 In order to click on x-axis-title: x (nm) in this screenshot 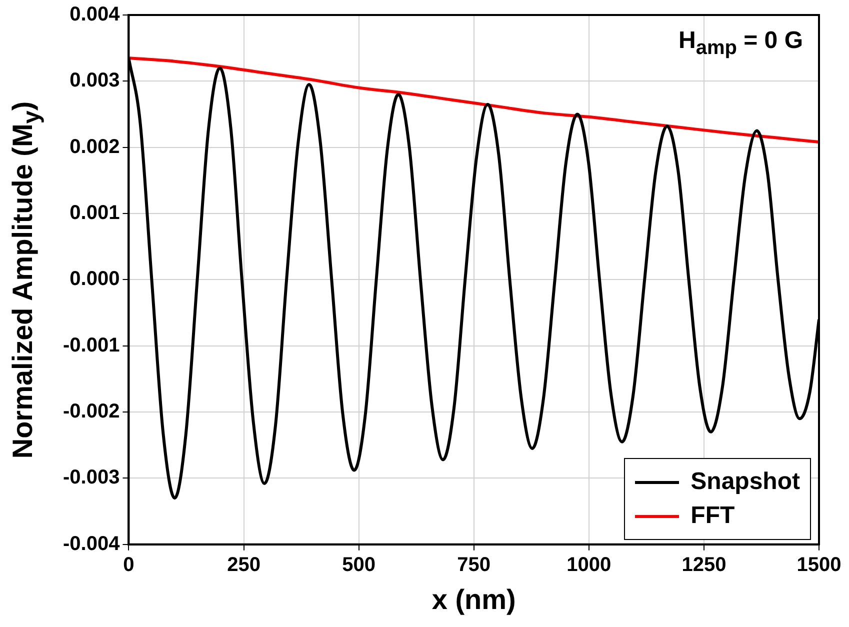, I will do `click(474, 599)`.